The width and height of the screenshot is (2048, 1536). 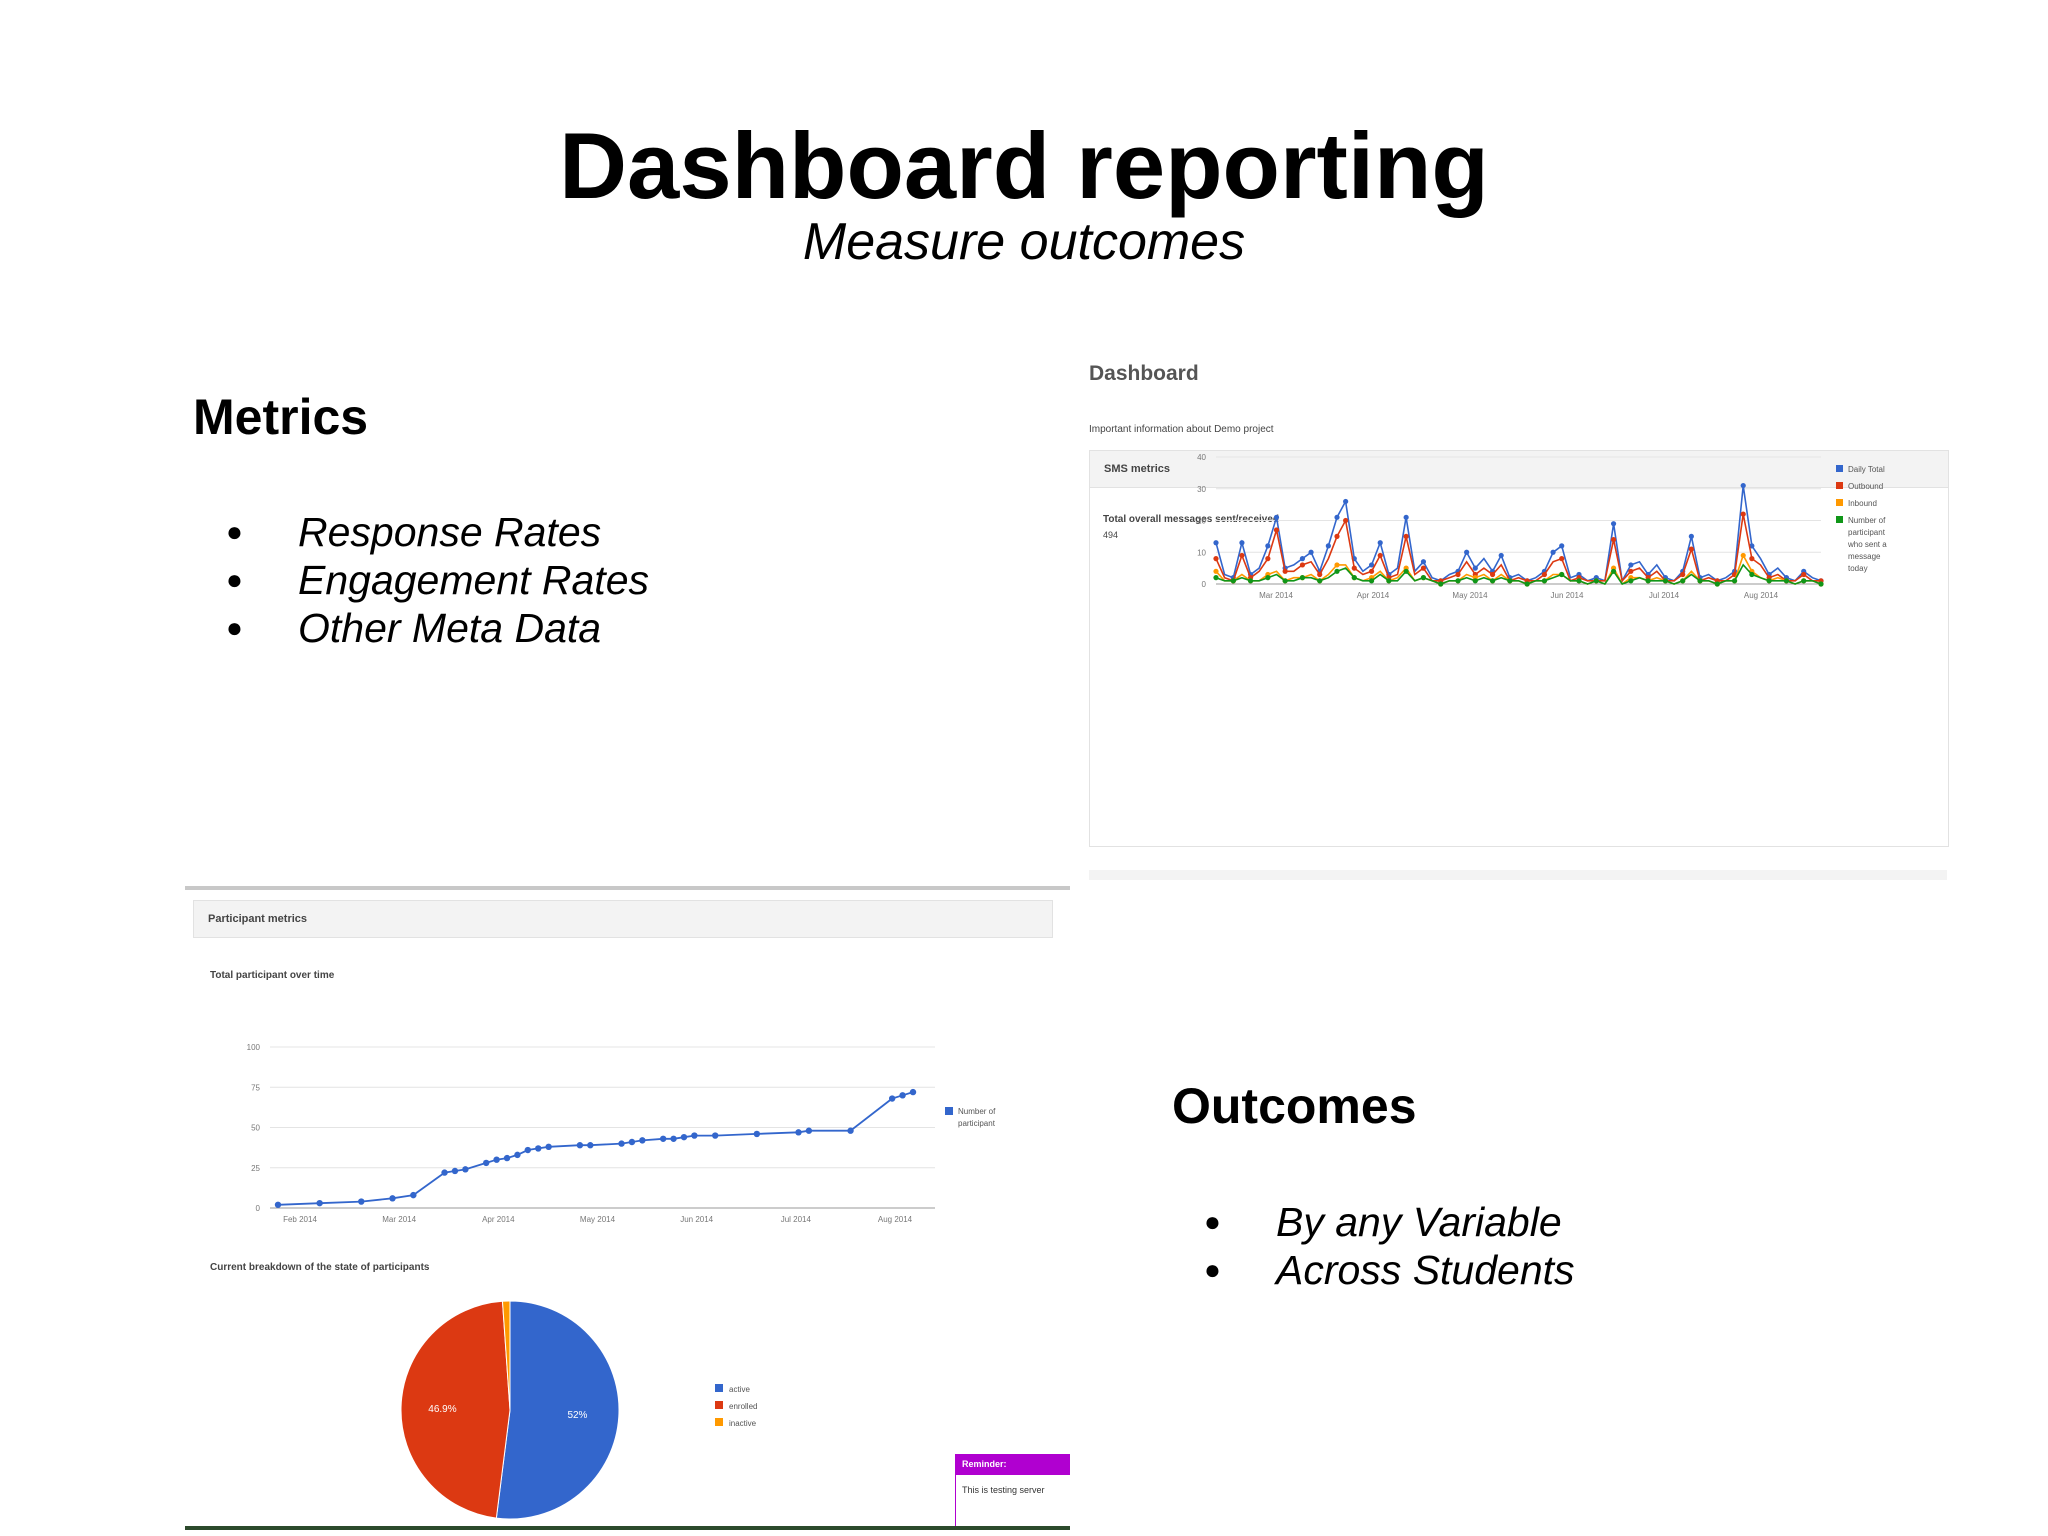 What do you see at coordinates (1276, 595) in the screenshot?
I see `sms-x-tick-label: Mar 2014` at bounding box center [1276, 595].